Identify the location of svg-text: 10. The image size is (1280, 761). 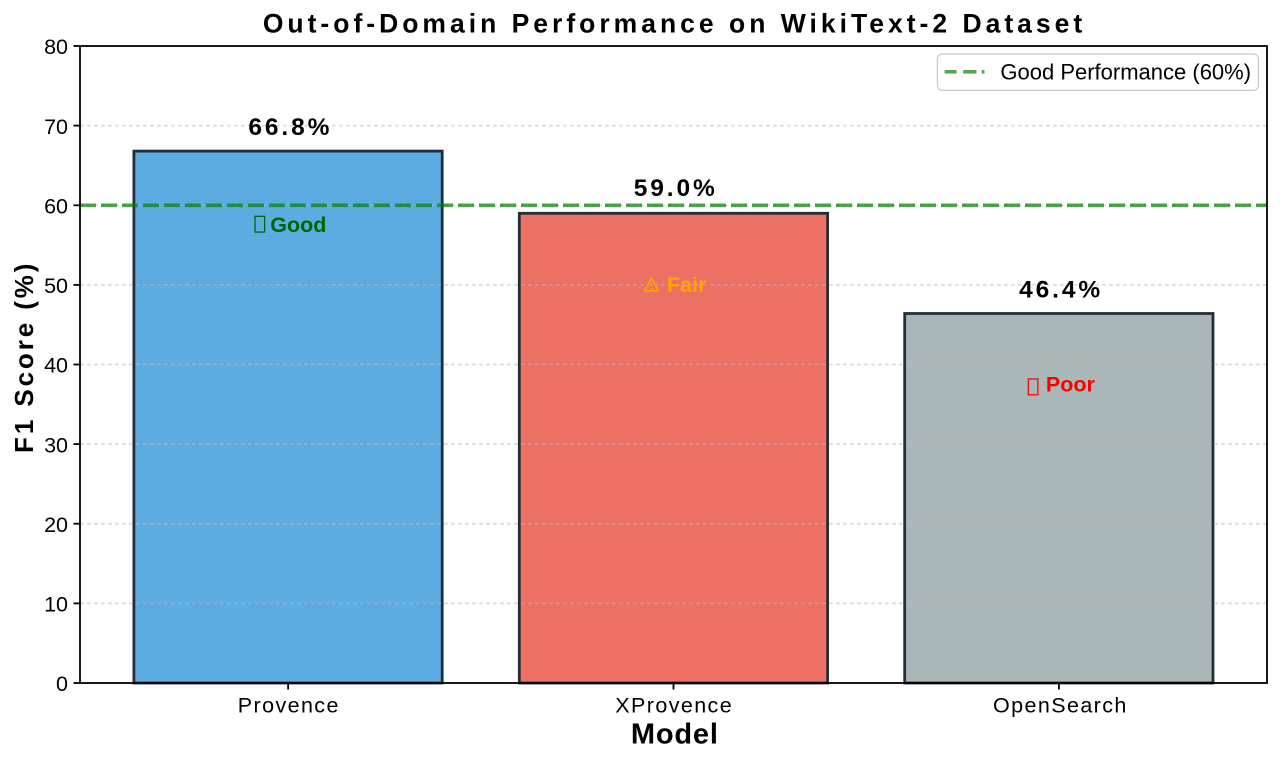
(56, 605).